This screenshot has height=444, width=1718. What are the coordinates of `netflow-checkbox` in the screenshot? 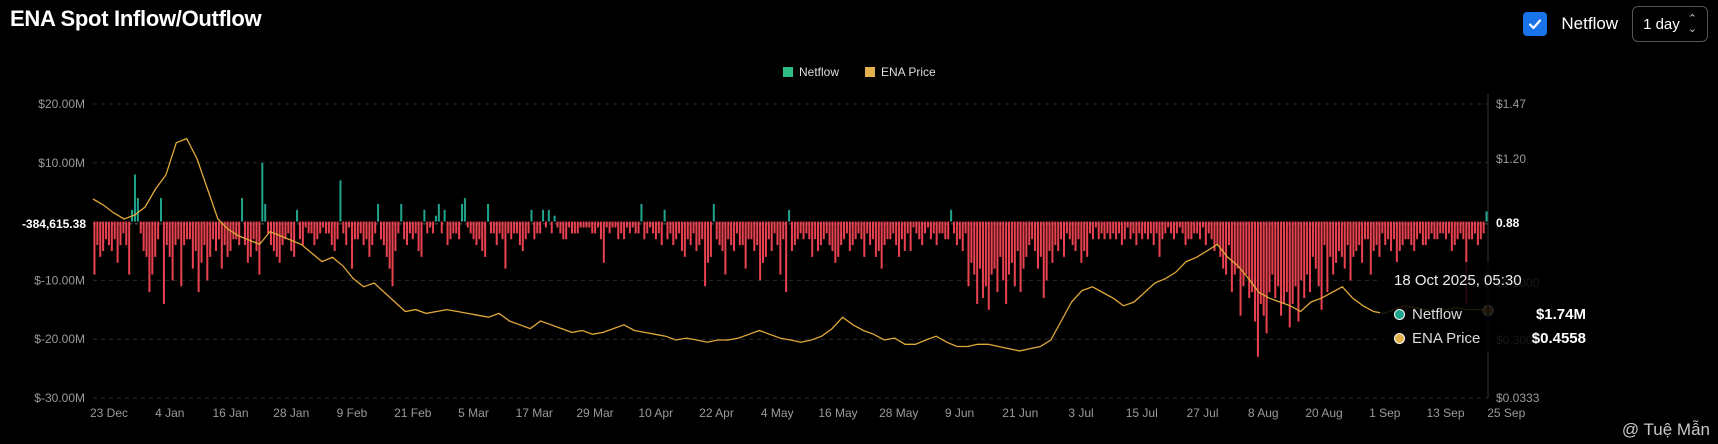 It's located at (1535, 24).